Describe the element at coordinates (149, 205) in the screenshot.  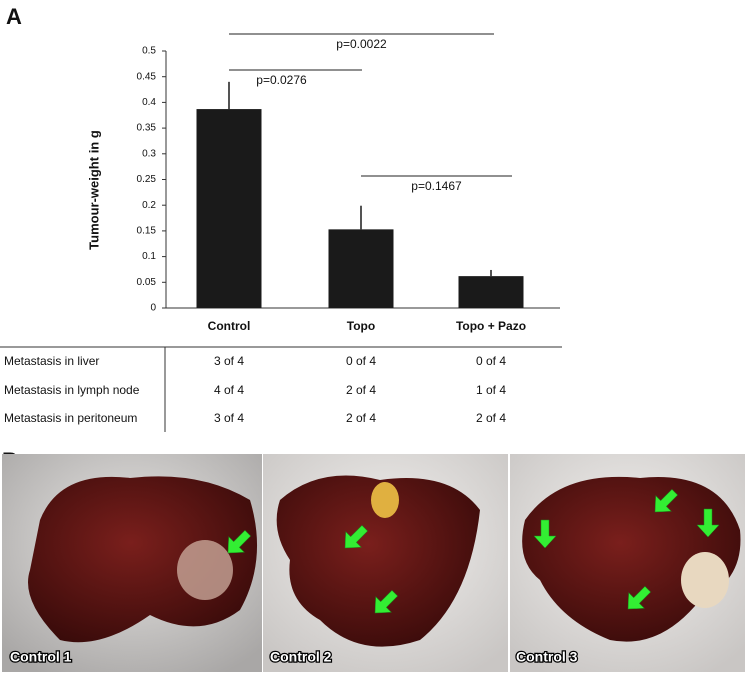
I see `y-tick-label: 0.2` at that location.